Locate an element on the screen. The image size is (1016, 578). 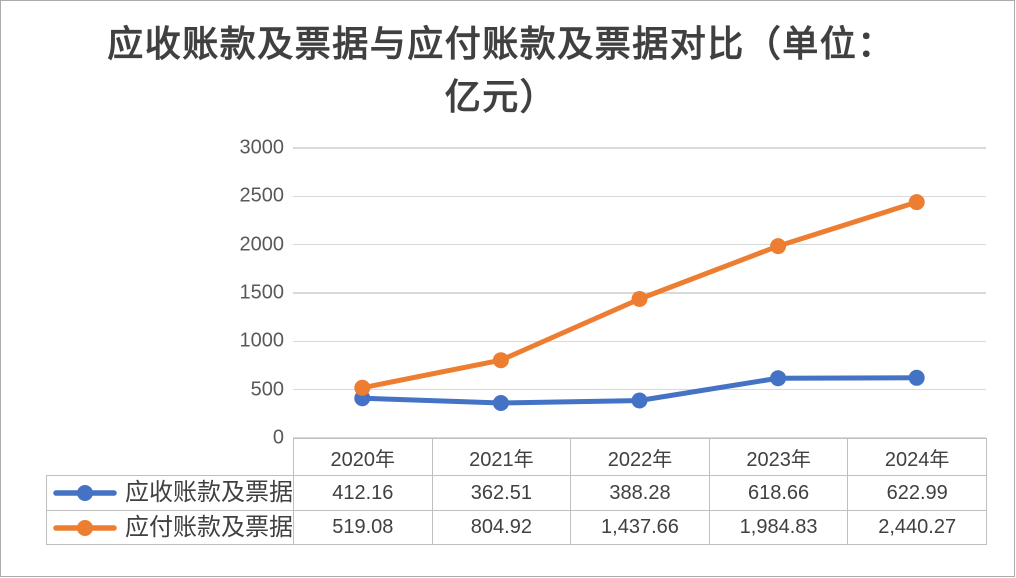
table-value-cell: 618.66 is located at coordinates (778, 493).